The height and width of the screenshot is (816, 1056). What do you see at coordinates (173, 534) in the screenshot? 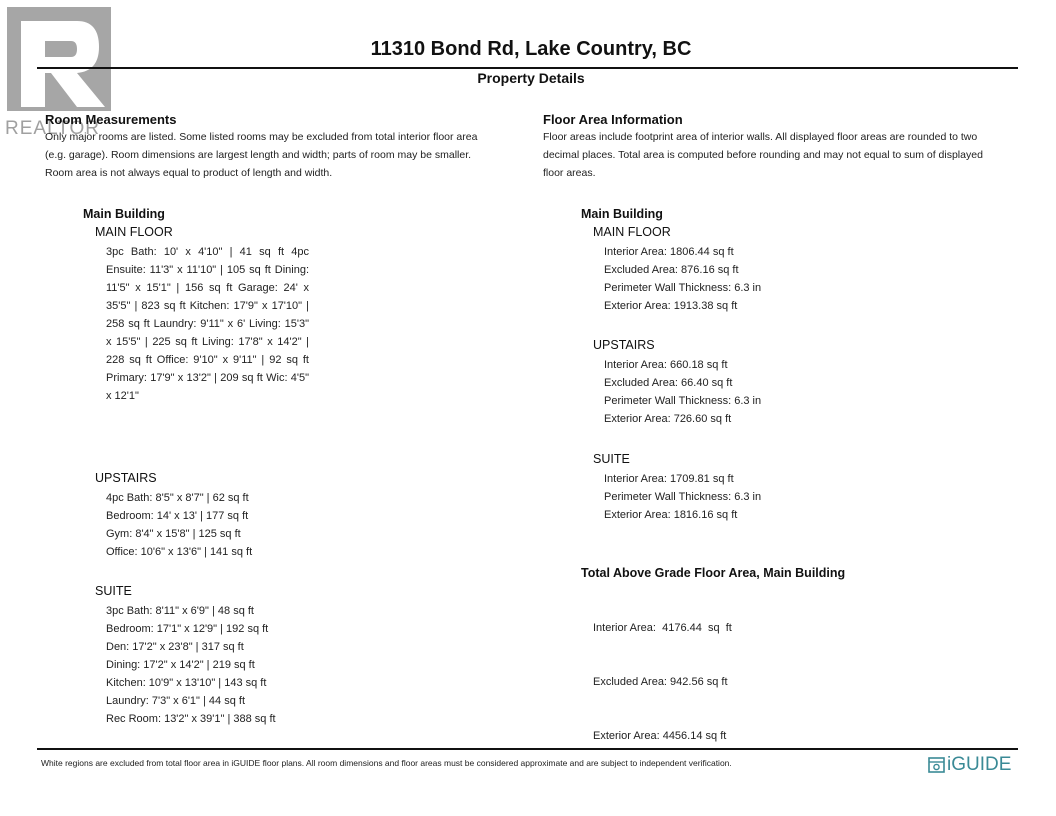
I see `room-item: Gym: 8'4" x 15'8" | 125 sq ft` at bounding box center [173, 534].